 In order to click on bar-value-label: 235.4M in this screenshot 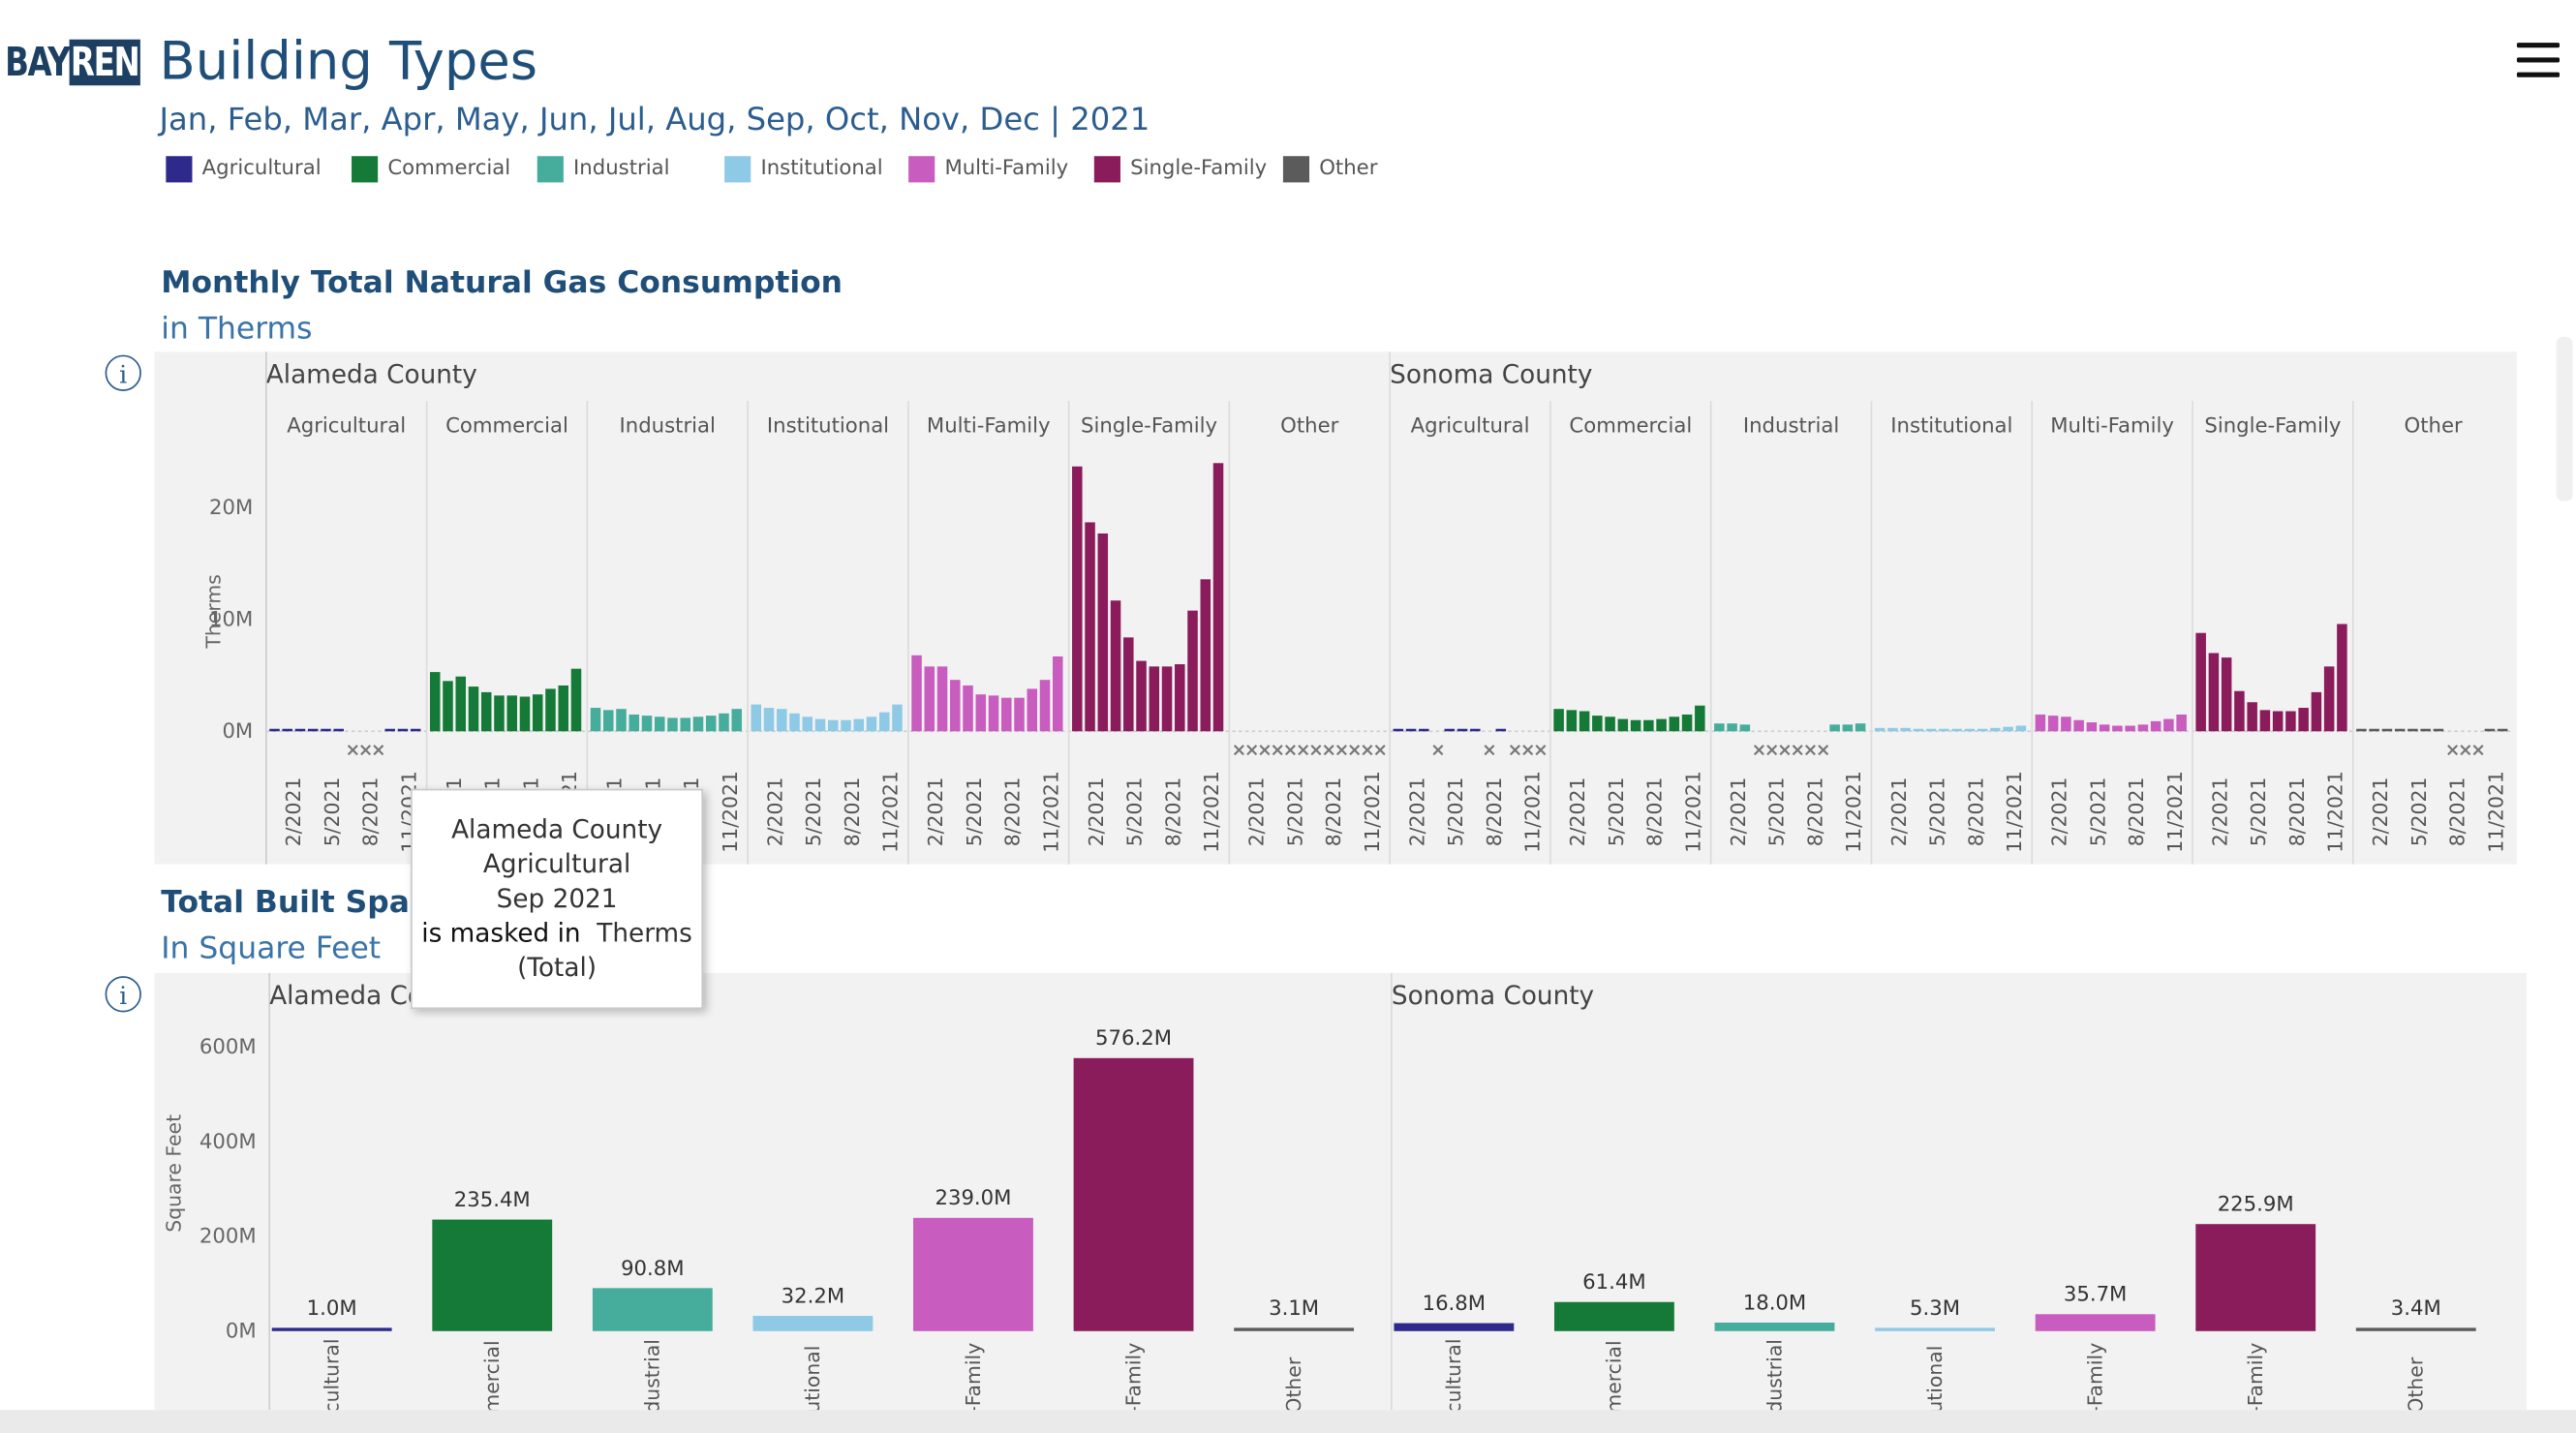, I will do `click(492, 1200)`.